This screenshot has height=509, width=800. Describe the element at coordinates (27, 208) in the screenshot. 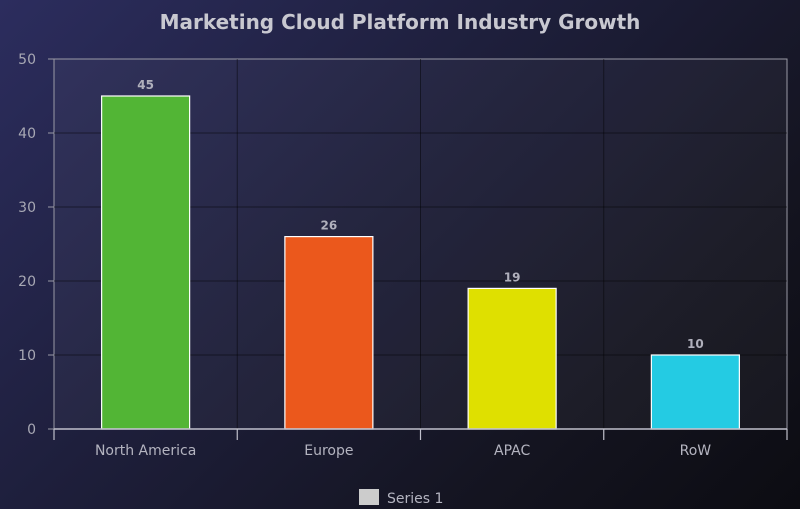

I see `y-tick-label: 30` at that location.